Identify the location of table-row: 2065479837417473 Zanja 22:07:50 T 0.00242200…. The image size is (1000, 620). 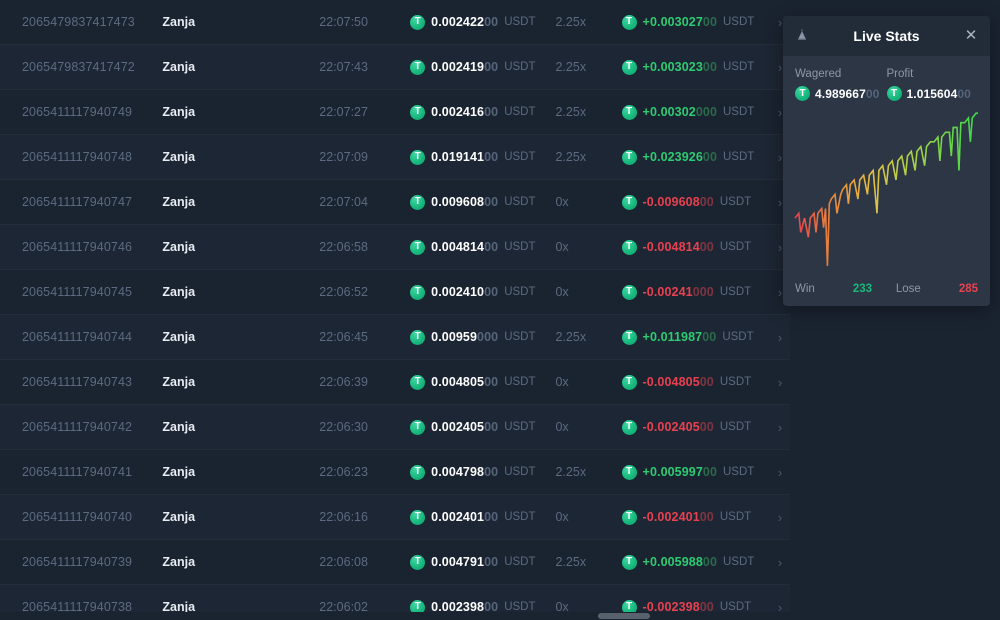
(395, 22).